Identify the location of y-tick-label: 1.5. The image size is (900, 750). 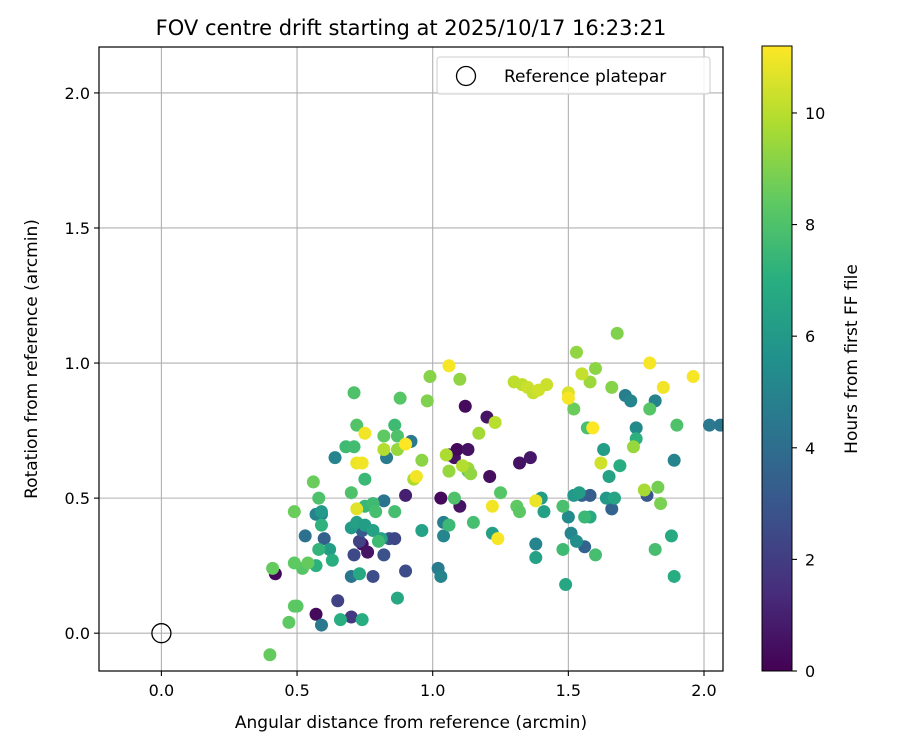
(77, 228).